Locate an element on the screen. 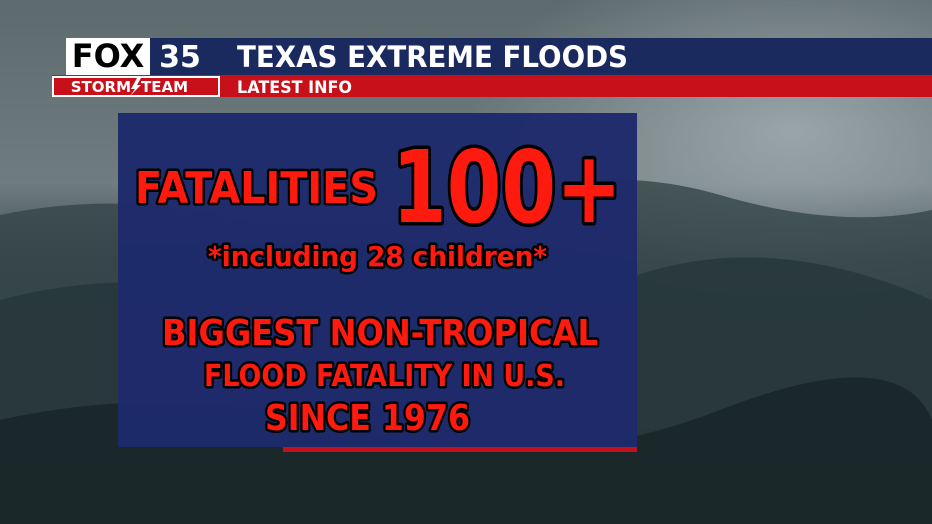 This screenshot has height=524, width=932. logo-brand: FOX is located at coordinates (108, 56).